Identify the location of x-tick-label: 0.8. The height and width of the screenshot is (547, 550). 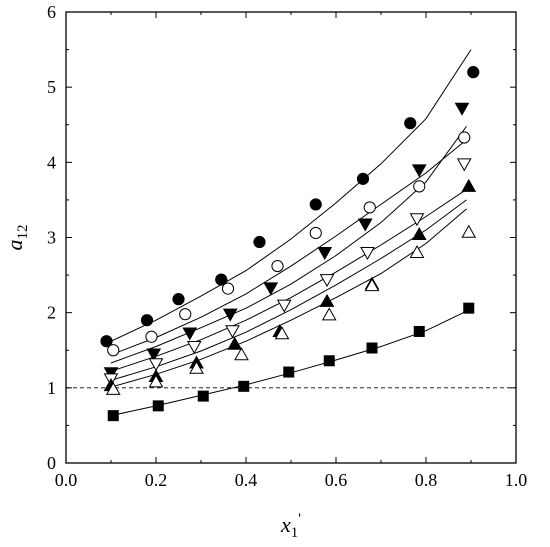
(426, 480).